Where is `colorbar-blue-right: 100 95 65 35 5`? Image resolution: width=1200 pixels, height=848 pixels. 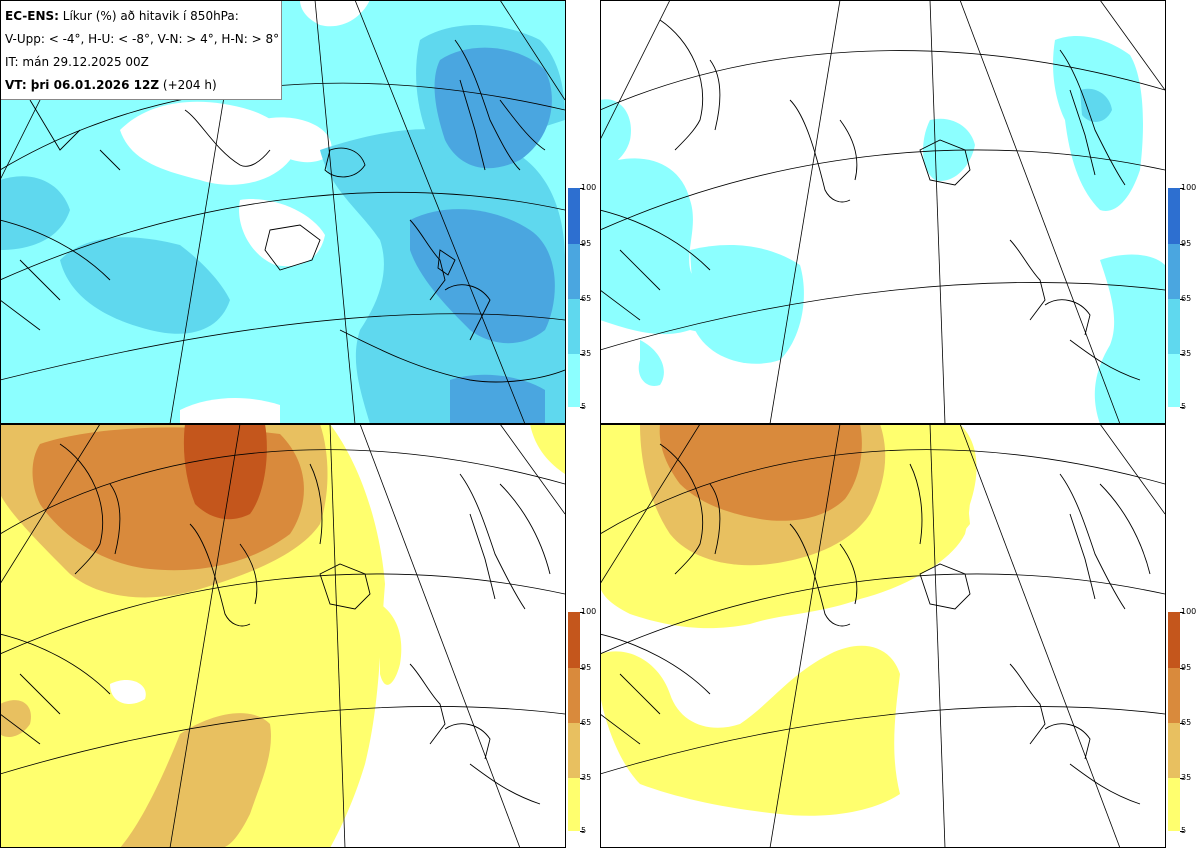 colorbar-blue-right: 100 95 65 35 5 is located at coordinates (1184, 297).